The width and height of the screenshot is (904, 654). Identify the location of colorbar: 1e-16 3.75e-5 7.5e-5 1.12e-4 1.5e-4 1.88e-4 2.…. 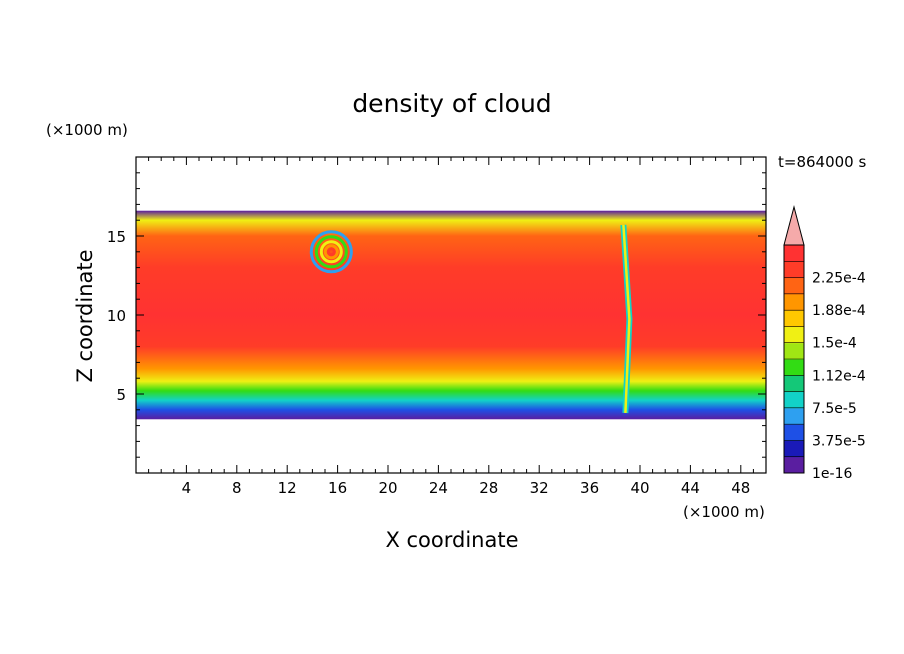
(824, 343).